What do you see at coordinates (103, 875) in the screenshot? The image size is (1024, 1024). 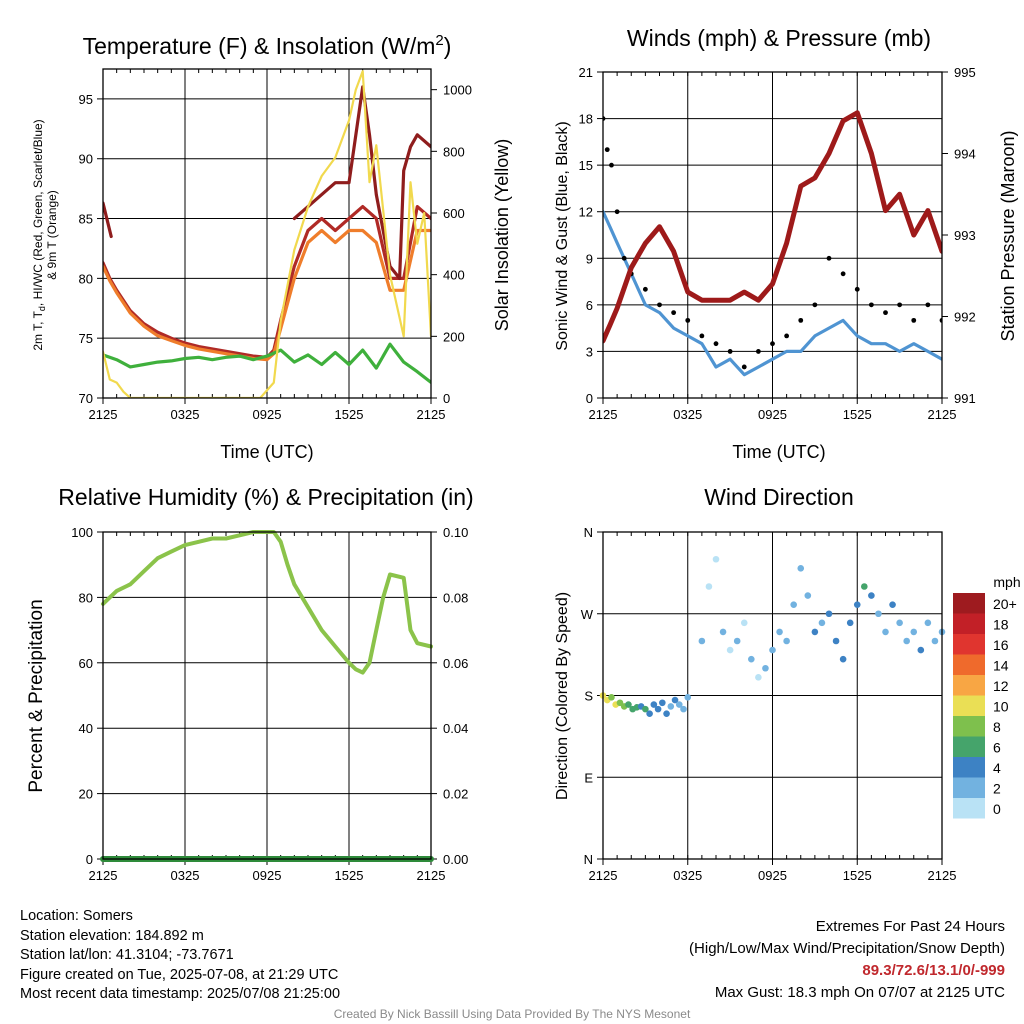 I see `humidity-xtick-label: 2125` at bounding box center [103, 875].